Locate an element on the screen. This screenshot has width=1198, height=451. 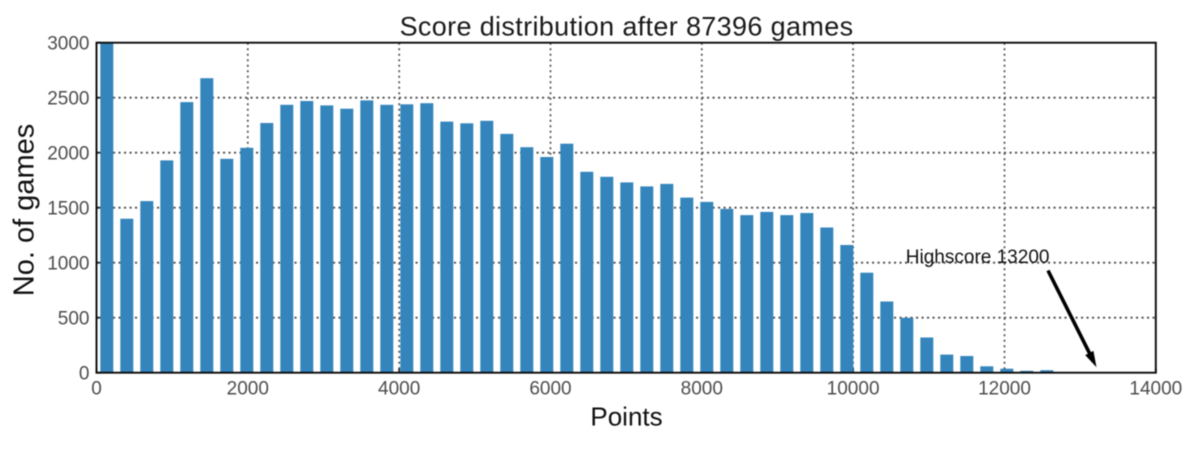
svg-text: 12000 is located at coordinates (1004, 388).